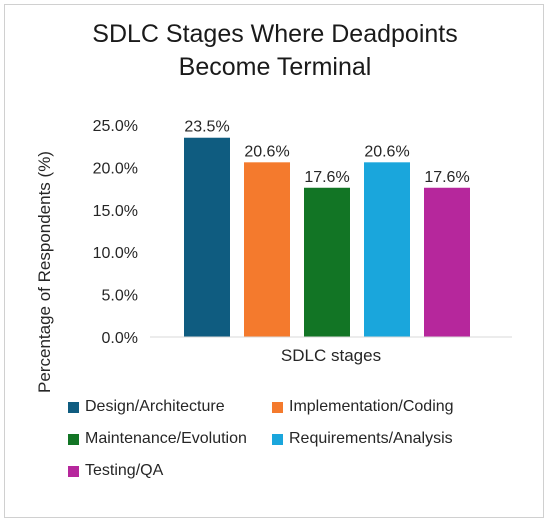 The width and height of the screenshot is (550, 524). What do you see at coordinates (124, 470) in the screenshot?
I see `legend-label: Testing/QA` at bounding box center [124, 470].